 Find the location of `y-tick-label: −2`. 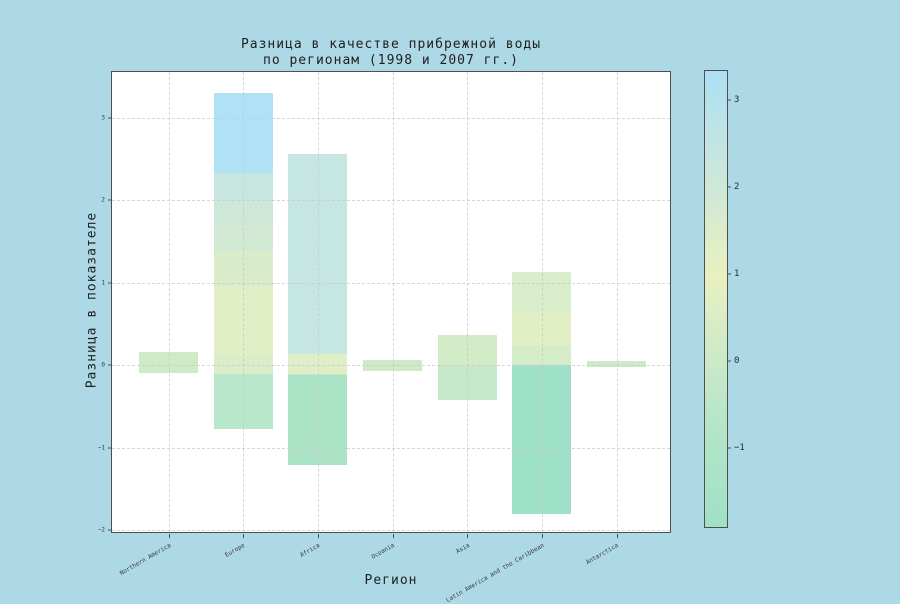

y-tick-label: −2 is located at coordinates (101, 530).